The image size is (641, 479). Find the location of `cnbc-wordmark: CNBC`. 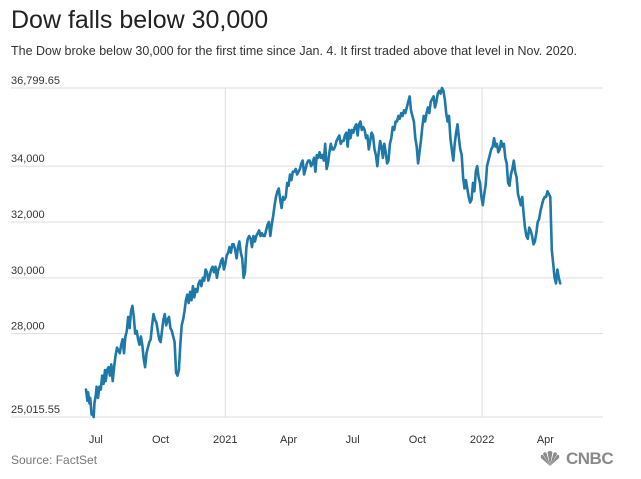

cnbc-wordmark: CNBC is located at coordinates (590, 458).